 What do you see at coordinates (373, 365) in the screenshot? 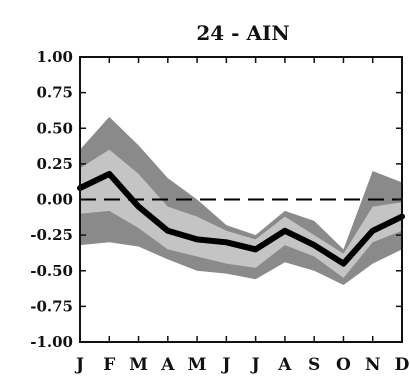
I see `x-tick-label: N` at bounding box center [373, 365].